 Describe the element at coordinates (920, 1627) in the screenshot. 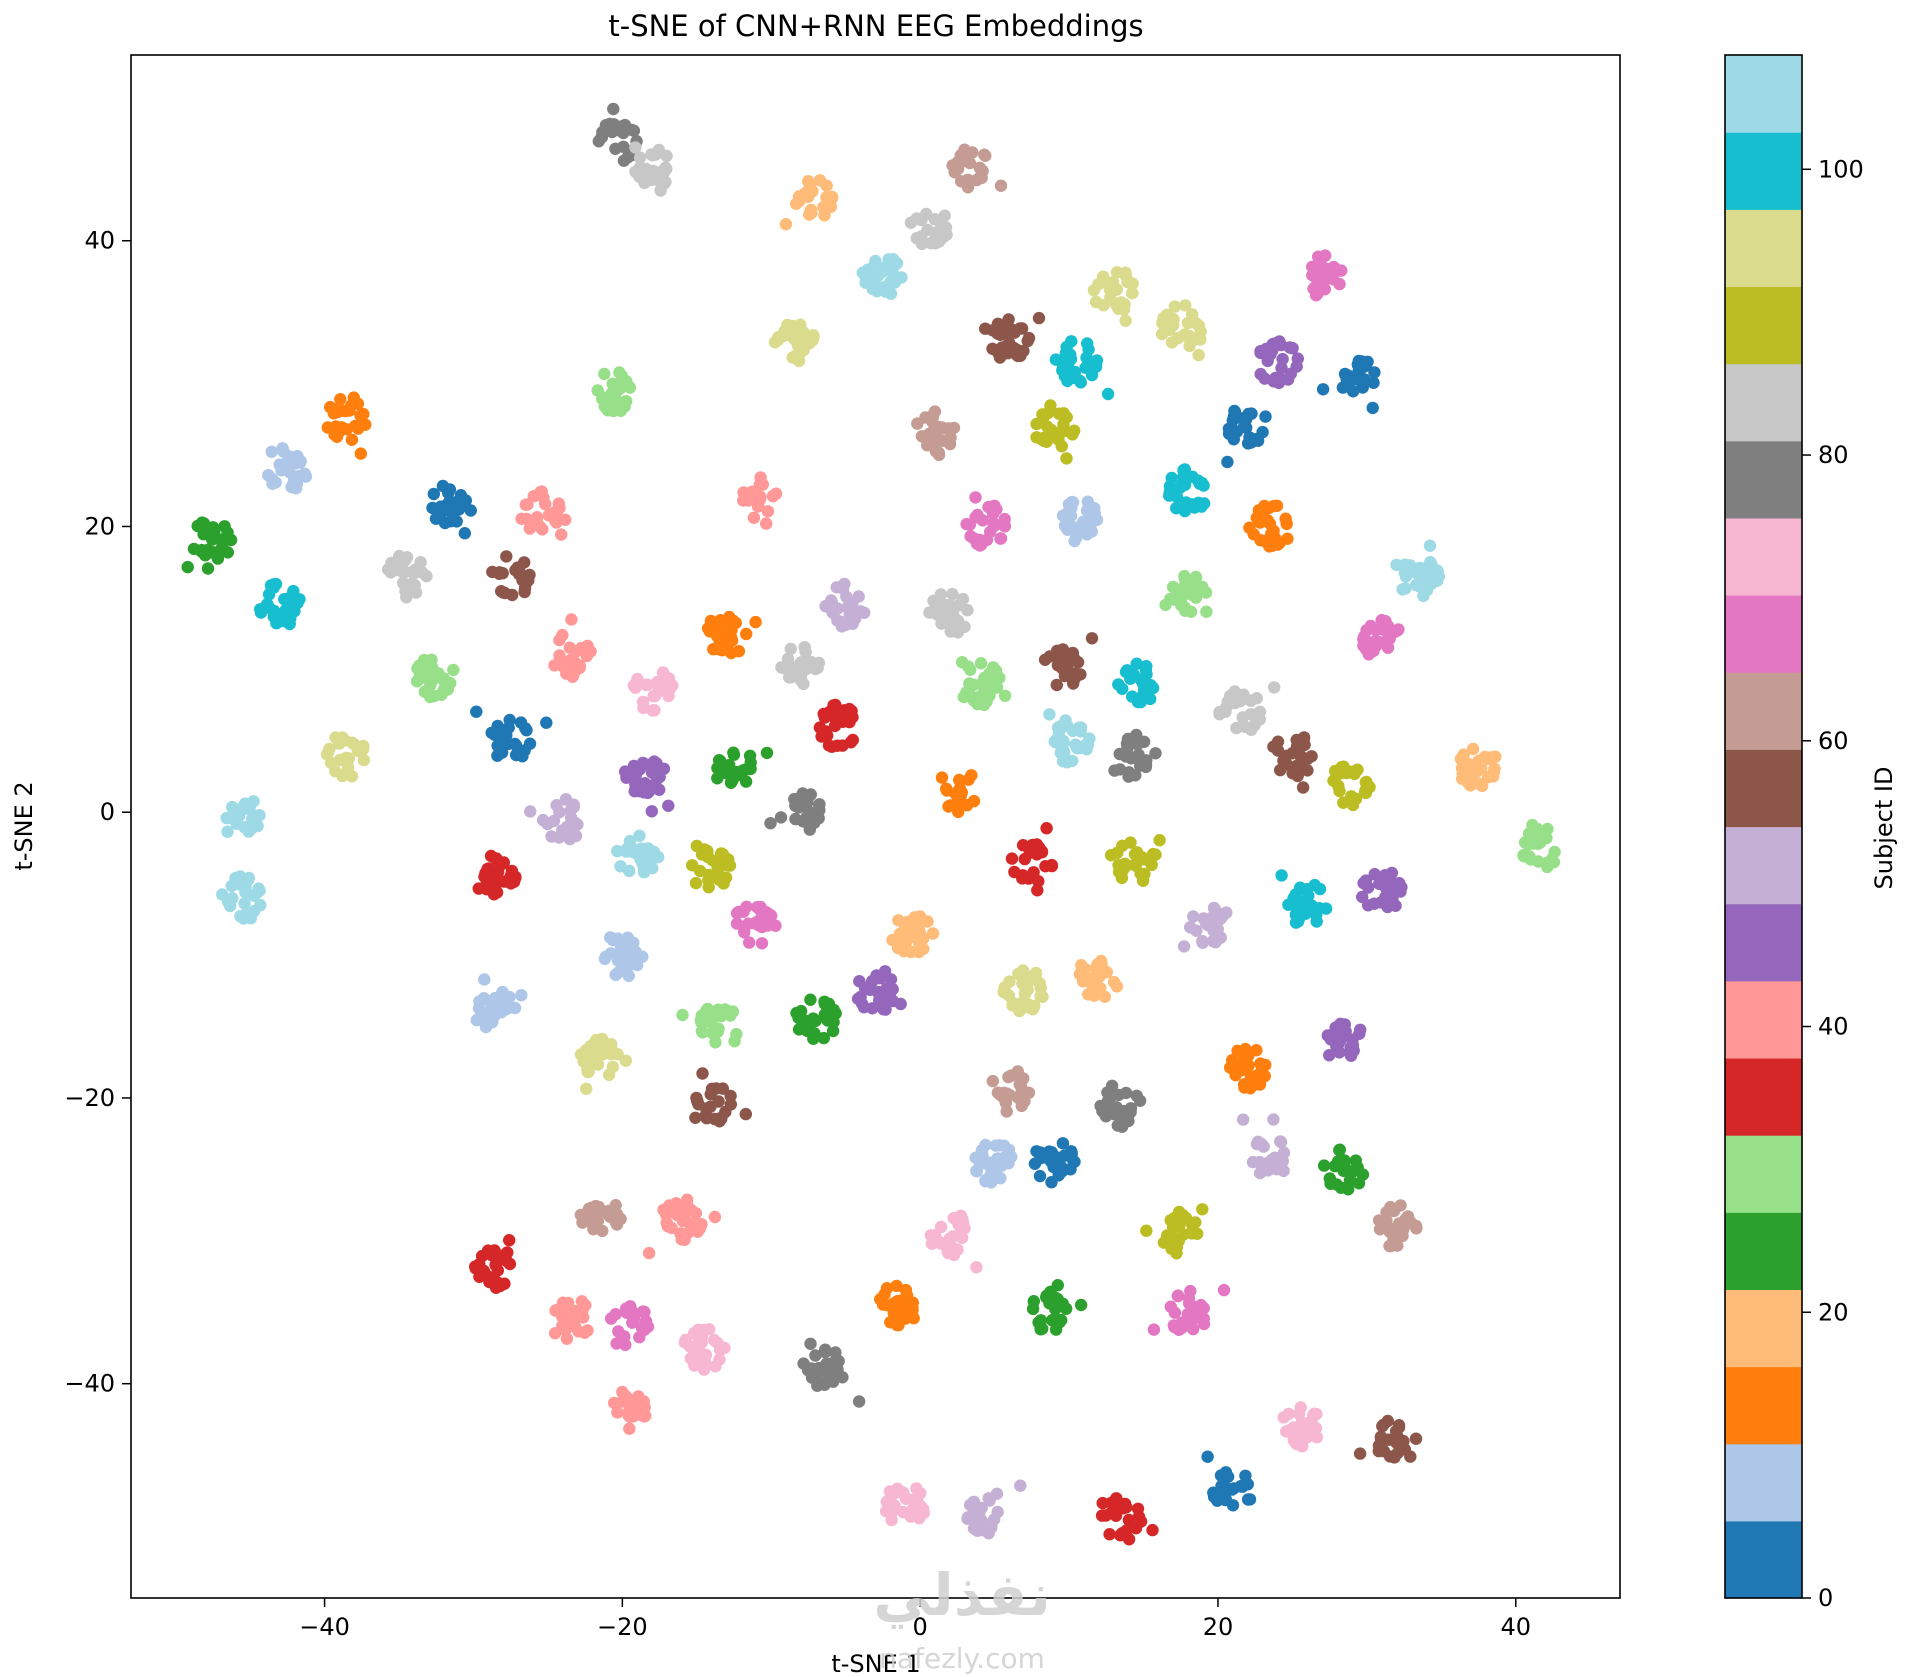

I see `x-tick-label: 0` at that location.